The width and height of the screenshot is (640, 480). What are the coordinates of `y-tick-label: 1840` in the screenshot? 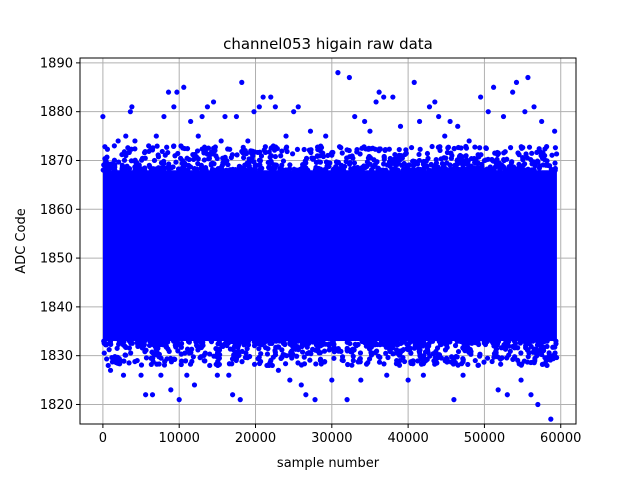 It's located at (56, 307).